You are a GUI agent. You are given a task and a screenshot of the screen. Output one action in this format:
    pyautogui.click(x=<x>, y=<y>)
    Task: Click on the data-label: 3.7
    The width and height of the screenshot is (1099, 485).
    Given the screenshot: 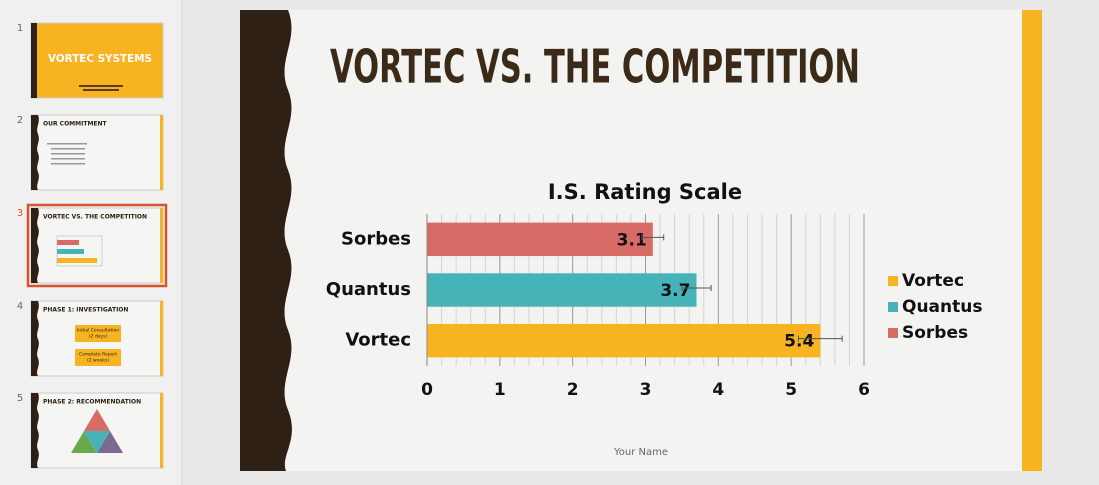 What is the action you would take?
    pyautogui.click(x=675, y=291)
    